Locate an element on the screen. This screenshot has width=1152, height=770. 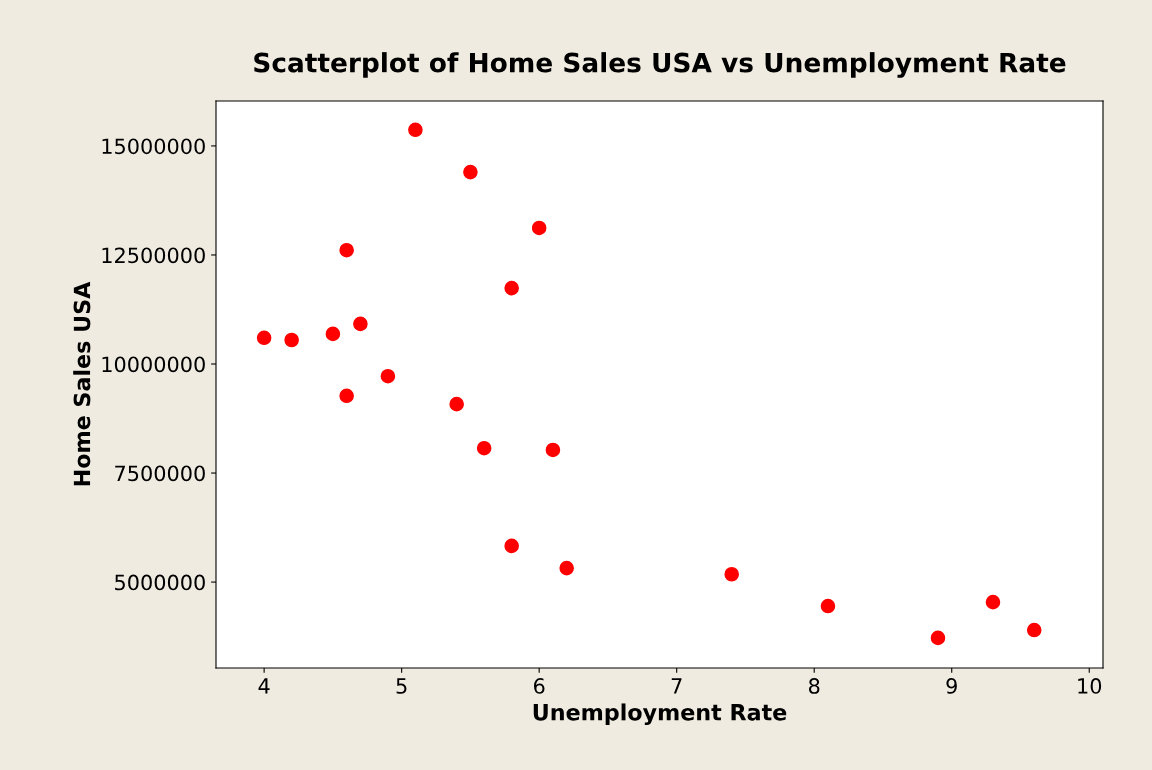
y-tick-label: 10000000 is located at coordinates (153, 364).